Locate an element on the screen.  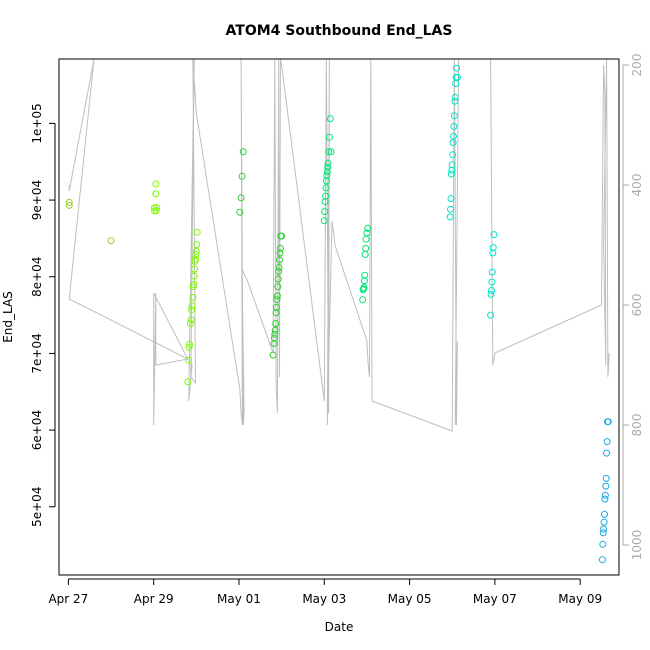
y2-tick-label: 400 is located at coordinates (637, 185).